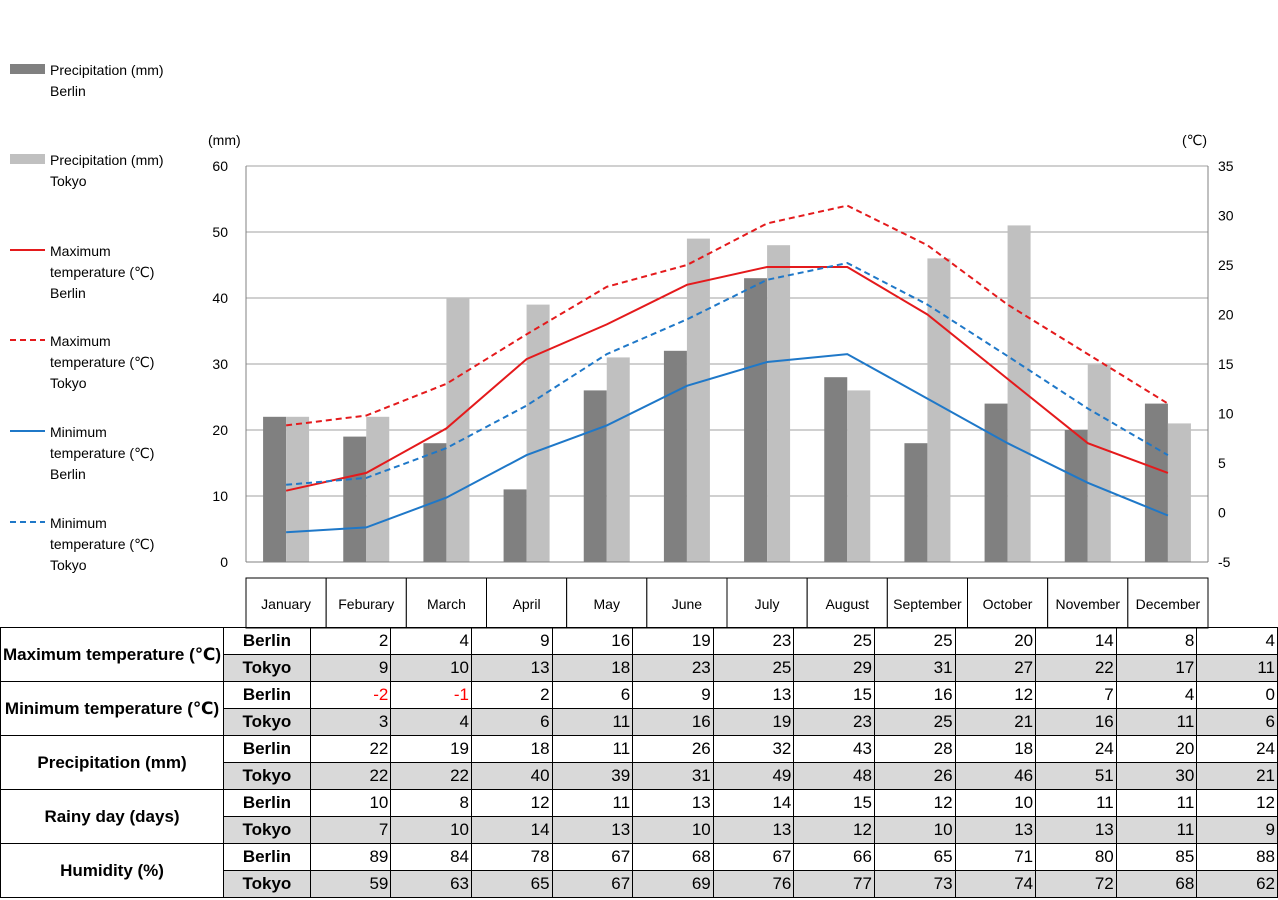 This screenshot has height=900, width=1278. Describe the element at coordinates (834, 695) in the screenshot. I see `table-cell: 15` at that location.